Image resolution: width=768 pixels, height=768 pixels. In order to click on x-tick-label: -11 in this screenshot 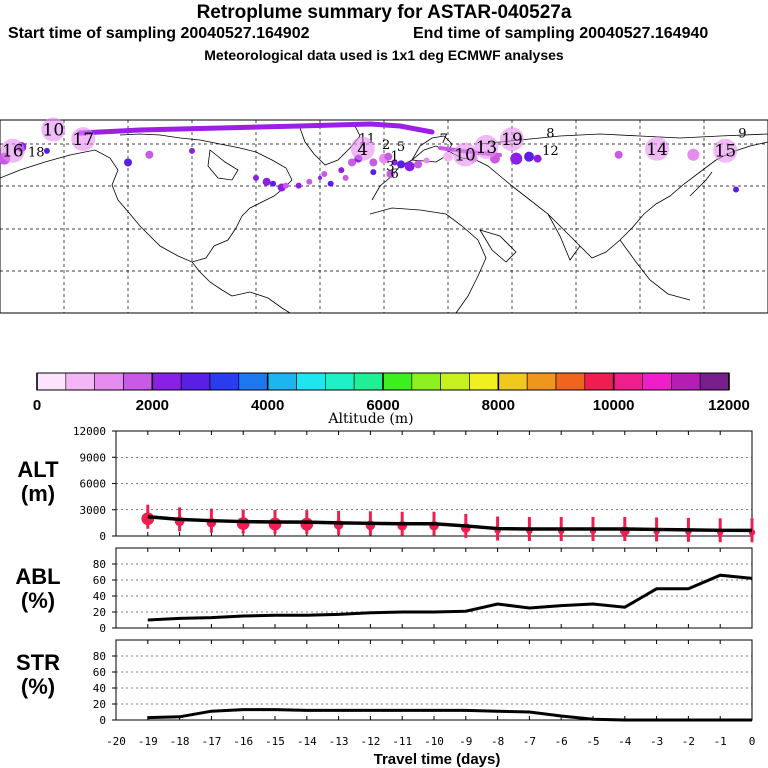, I will do `click(402, 741)`.